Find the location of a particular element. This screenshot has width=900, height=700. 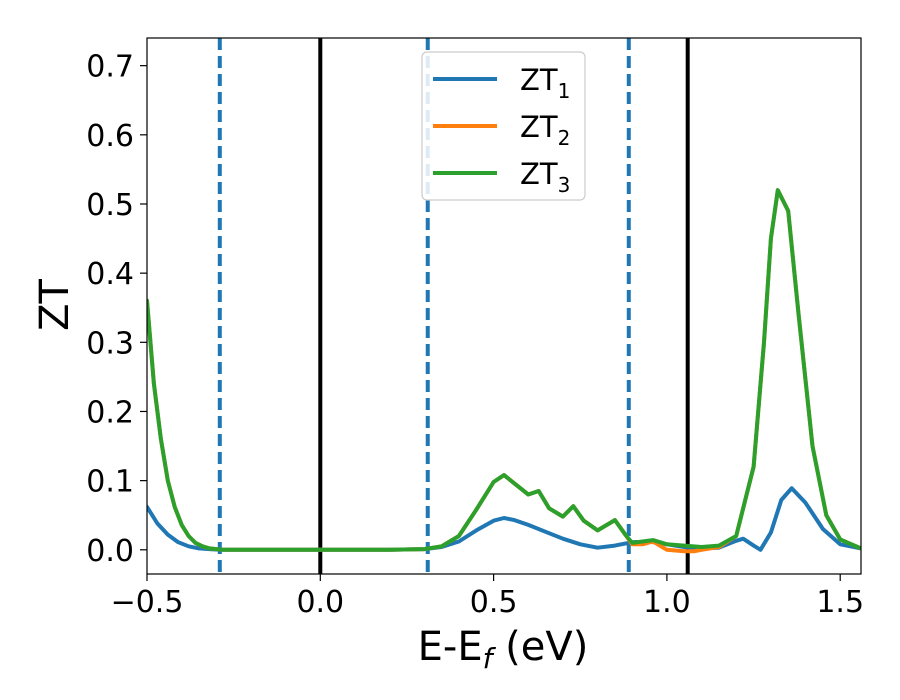

legend-box is located at coordinates (503, 126).